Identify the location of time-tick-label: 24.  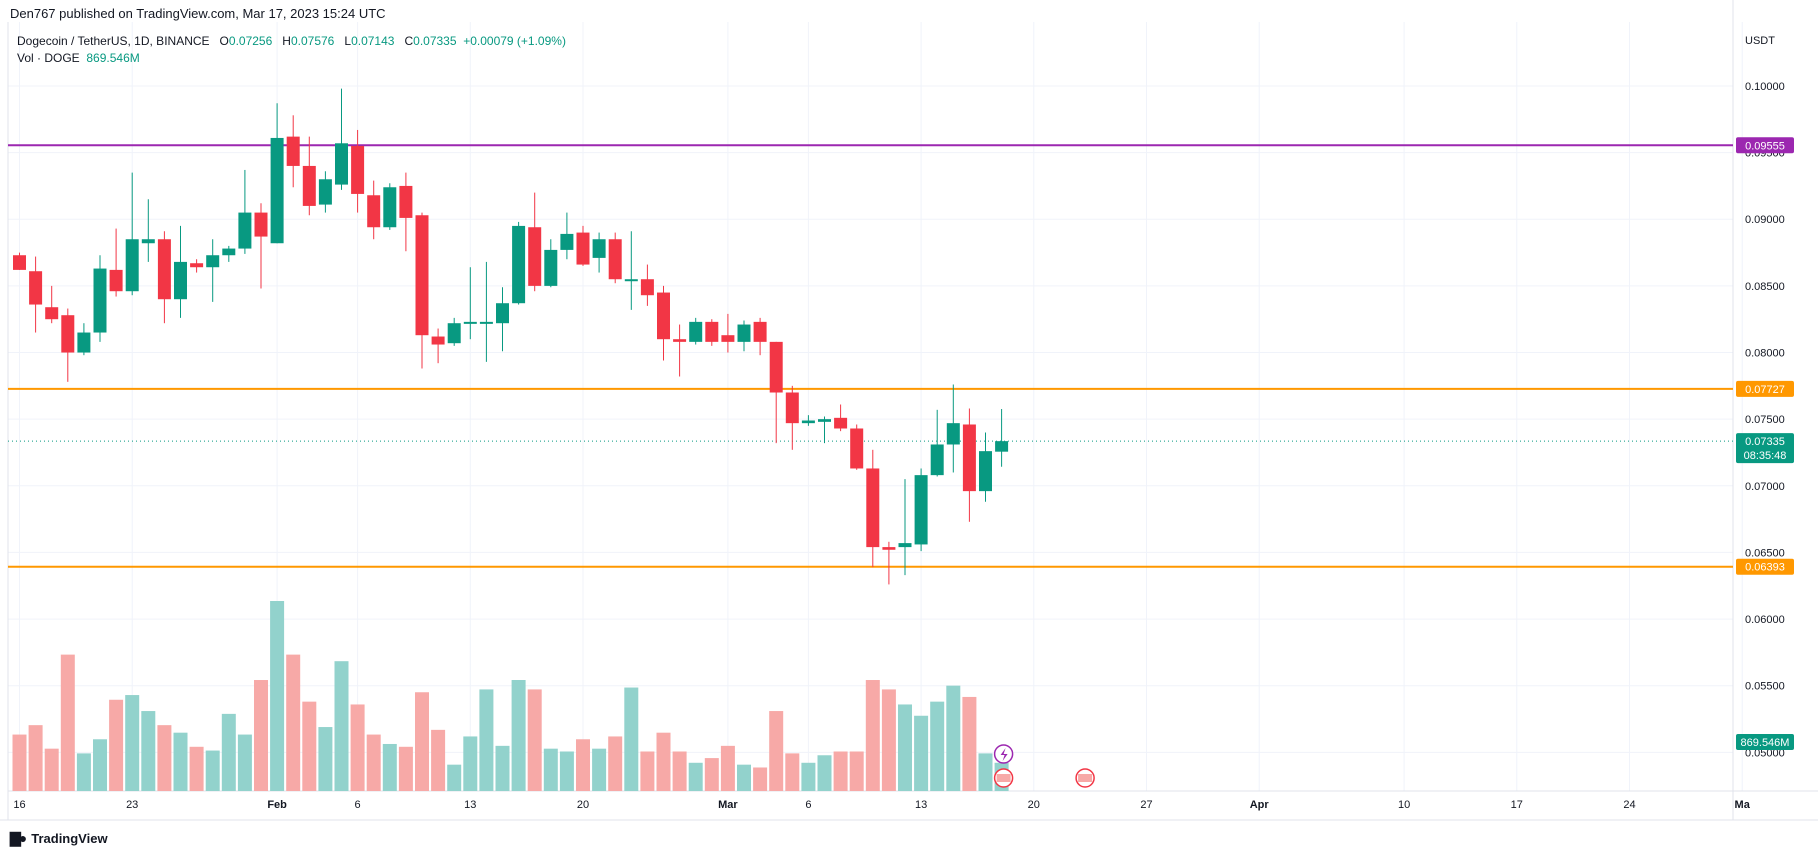
(1629, 805).